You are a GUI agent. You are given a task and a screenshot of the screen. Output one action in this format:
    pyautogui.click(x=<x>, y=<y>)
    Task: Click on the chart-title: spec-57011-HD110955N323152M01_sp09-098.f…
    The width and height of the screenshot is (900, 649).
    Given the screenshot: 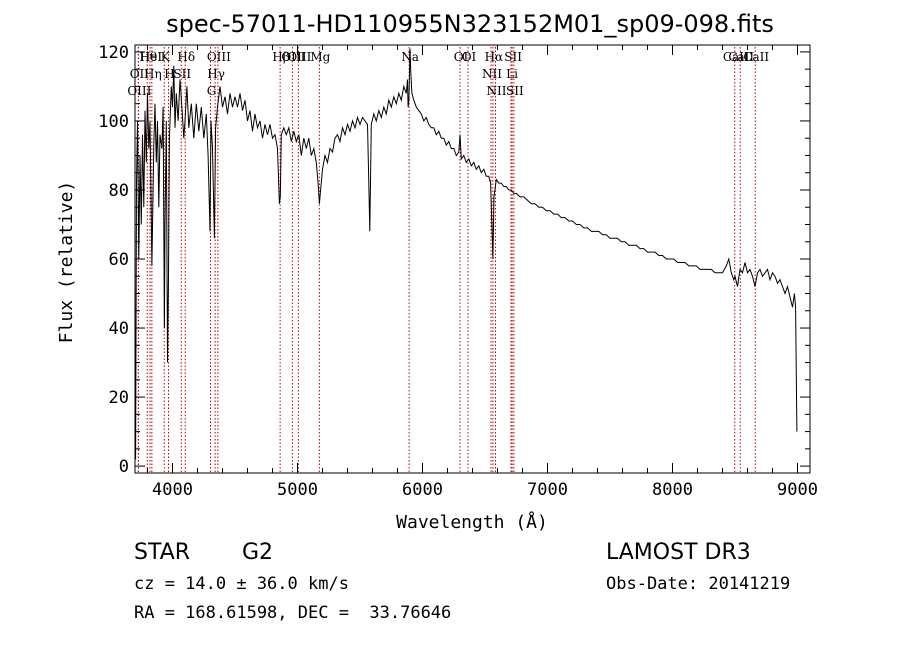 What is the action you would take?
    pyautogui.click(x=470, y=24)
    